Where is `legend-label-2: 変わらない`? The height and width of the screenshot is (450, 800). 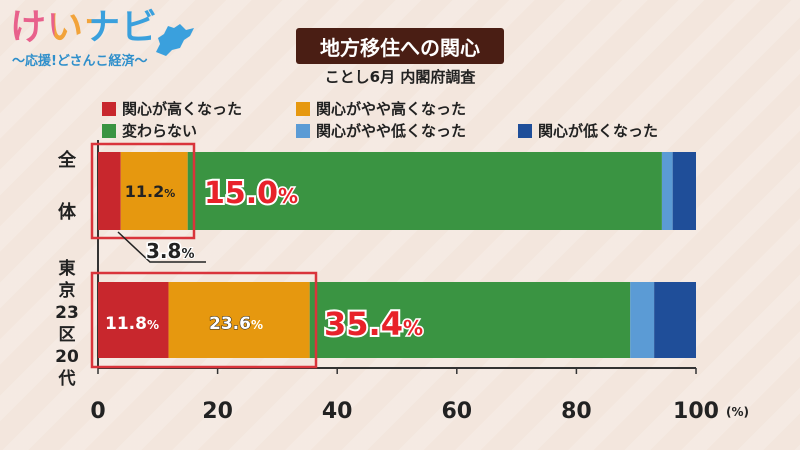 legend-label-2: 変わらない is located at coordinates (160, 131).